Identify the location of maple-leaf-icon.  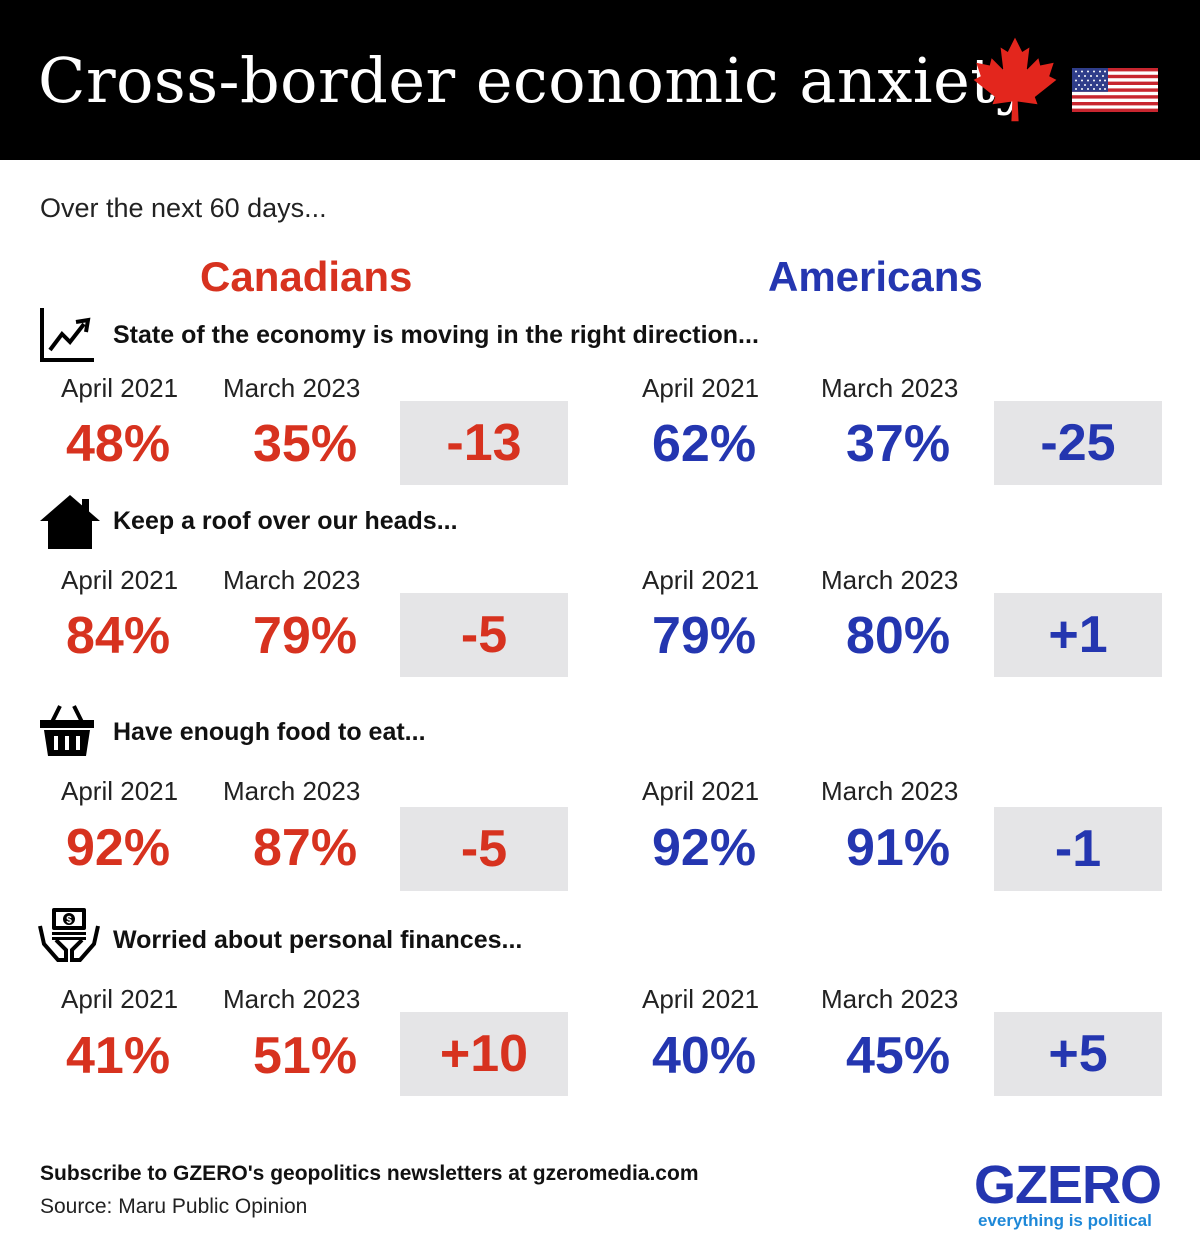
(1015, 79).